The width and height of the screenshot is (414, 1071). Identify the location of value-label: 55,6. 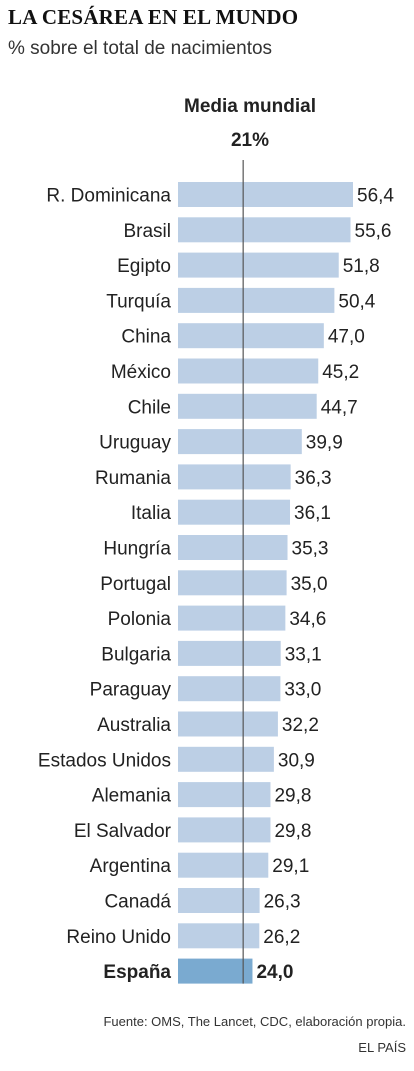
(373, 231).